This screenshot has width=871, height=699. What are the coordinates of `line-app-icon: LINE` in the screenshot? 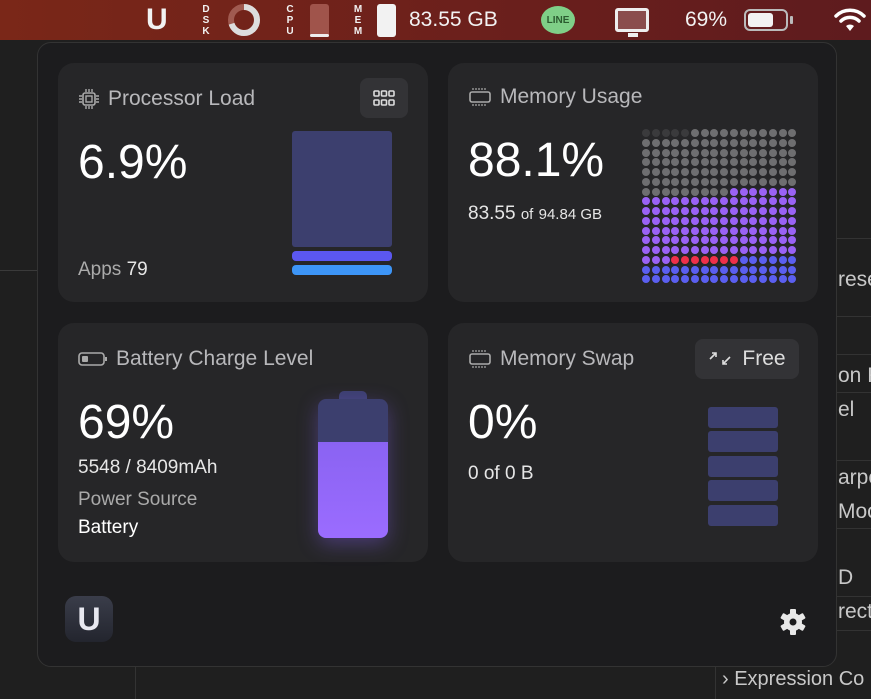 It's located at (558, 20).